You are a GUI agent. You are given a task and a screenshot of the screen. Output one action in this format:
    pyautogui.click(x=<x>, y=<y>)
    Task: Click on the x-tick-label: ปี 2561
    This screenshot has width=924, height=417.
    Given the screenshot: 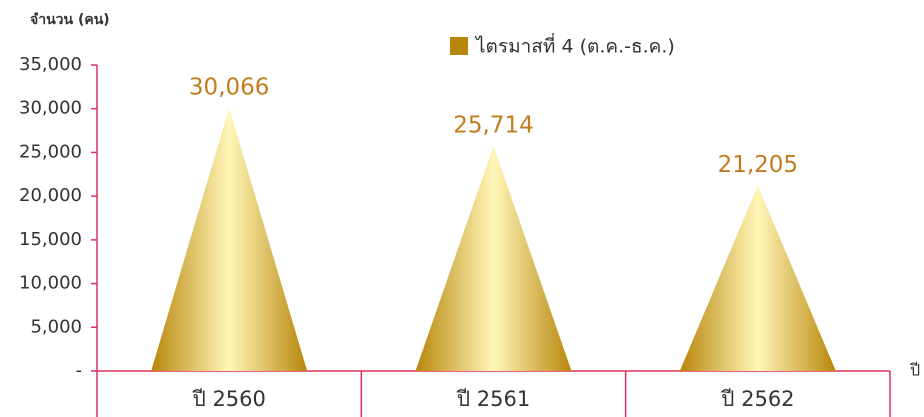 What is the action you would take?
    pyautogui.click(x=493, y=399)
    